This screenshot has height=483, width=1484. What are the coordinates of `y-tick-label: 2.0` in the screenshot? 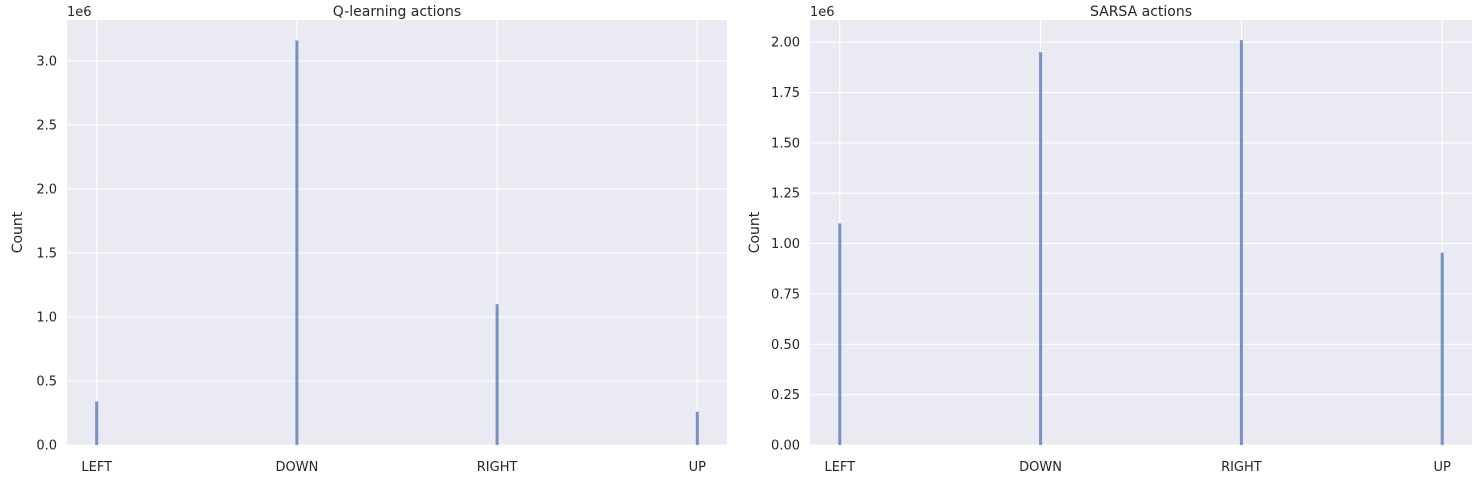 It's located at (46, 189).